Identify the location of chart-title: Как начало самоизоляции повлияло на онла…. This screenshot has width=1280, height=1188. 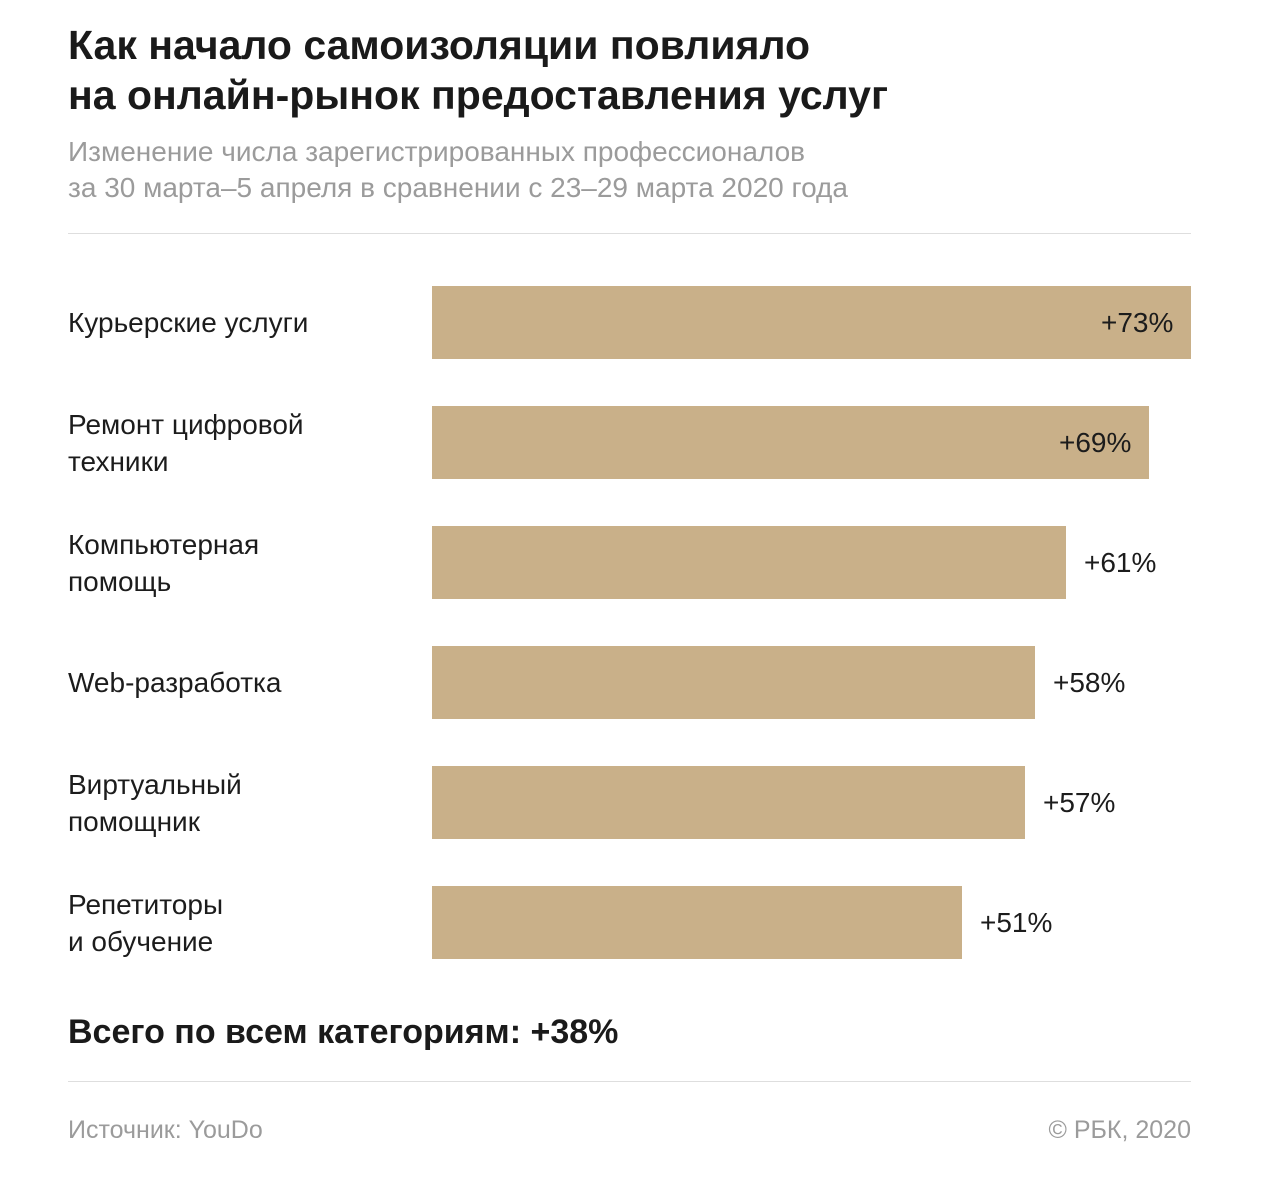
(478, 70).